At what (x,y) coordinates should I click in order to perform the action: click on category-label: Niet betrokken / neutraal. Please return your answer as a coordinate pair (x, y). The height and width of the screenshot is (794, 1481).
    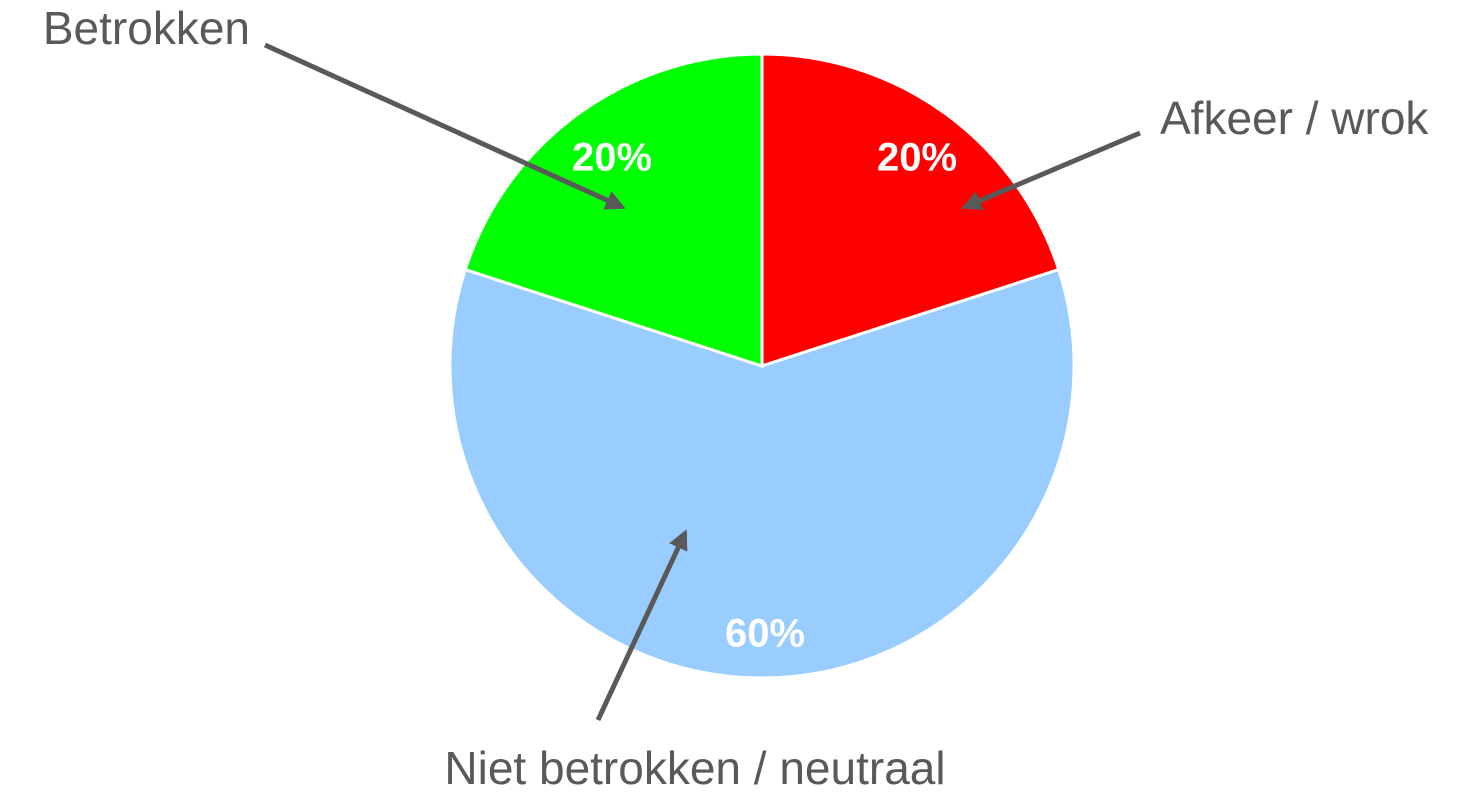
    Looking at the image, I should click on (694, 768).